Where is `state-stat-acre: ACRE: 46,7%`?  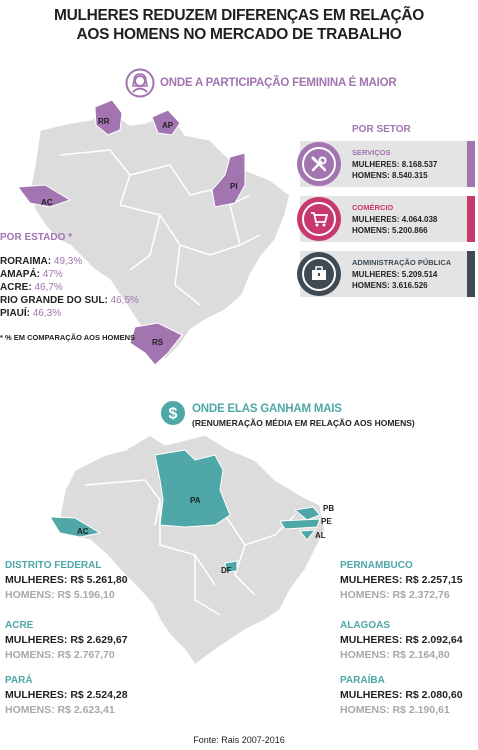
state-stat-acre: ACRE: 46,7% is located at coordinates (31, 287).